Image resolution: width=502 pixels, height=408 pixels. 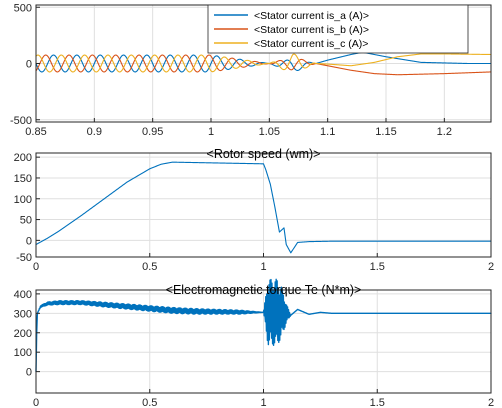 What do you see at coordinates (444, 132) in the screenshot?
I see `x-tick-label: 1.2` at bounding box center [444, 132].